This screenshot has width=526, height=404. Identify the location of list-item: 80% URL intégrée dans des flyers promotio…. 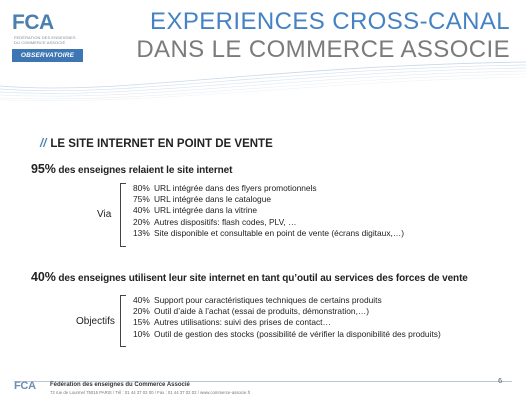
(225, 188).